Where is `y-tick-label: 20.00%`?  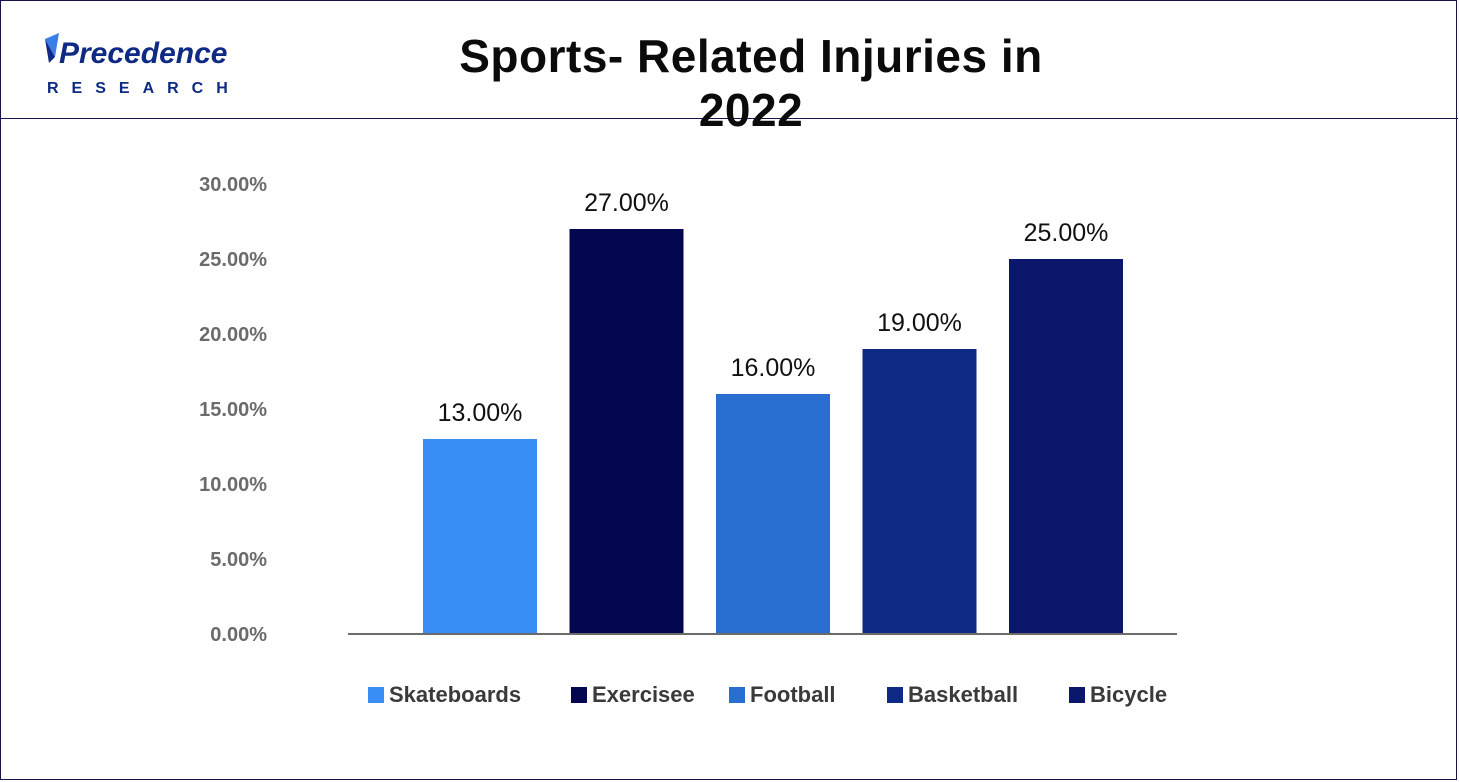
y-tick-label: 20.00% is located at coordinates (233, 335).